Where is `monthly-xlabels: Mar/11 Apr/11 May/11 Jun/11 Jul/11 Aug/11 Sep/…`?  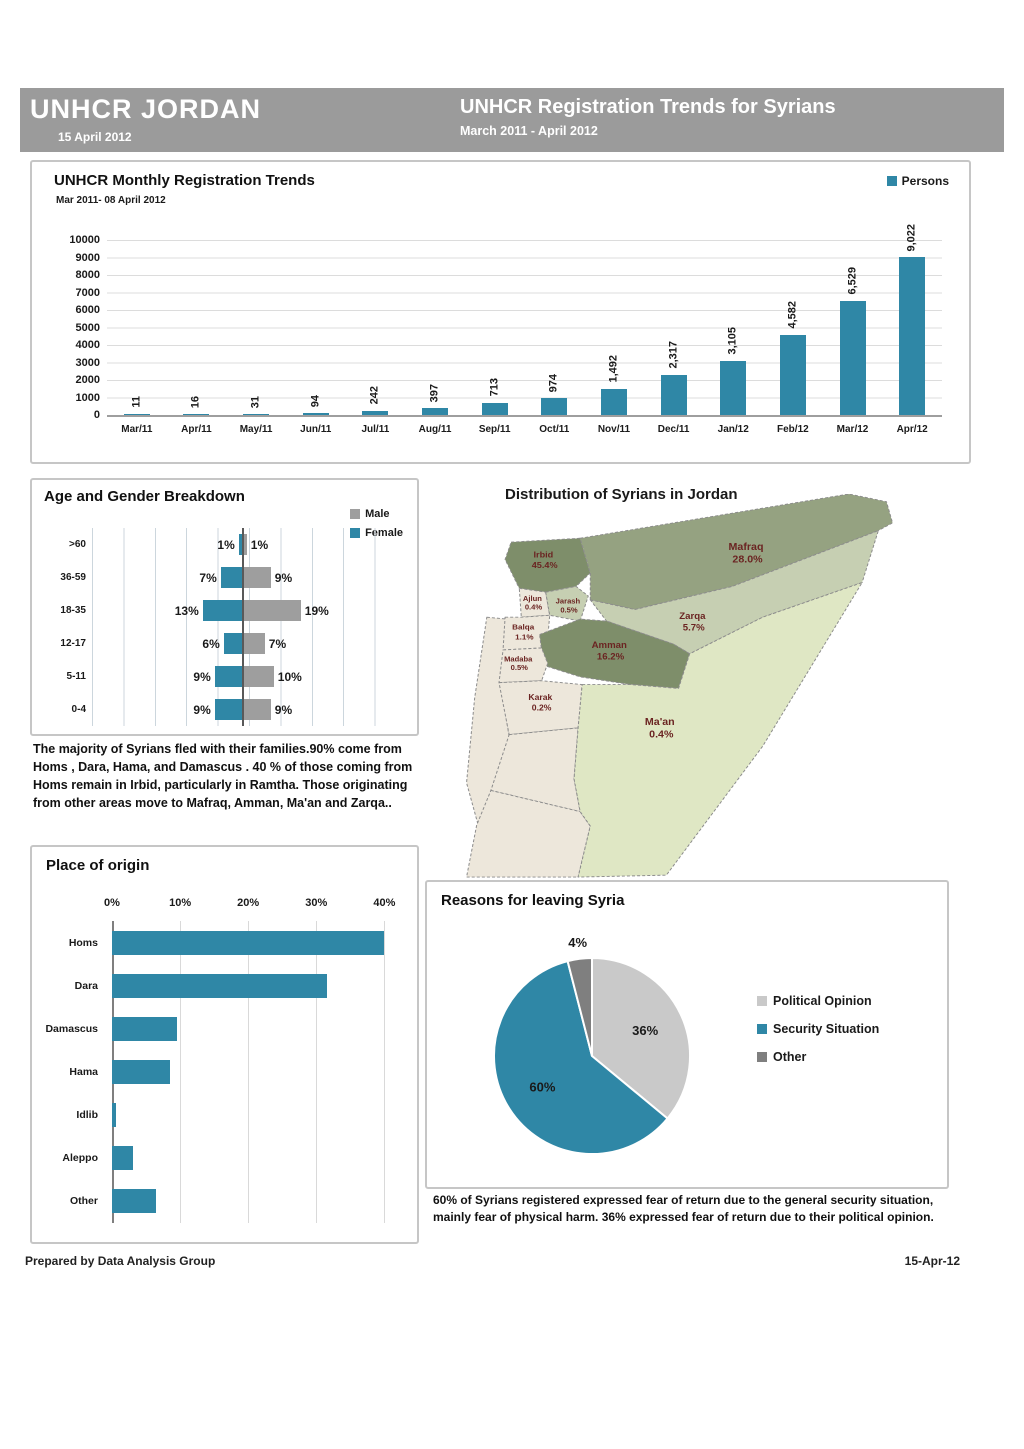
monthly-xlabels: Mar/11 Apr/11 May/11 Jun/11 Jul/11 Aug/11 Sep/… is located at coordinates (524, 429).